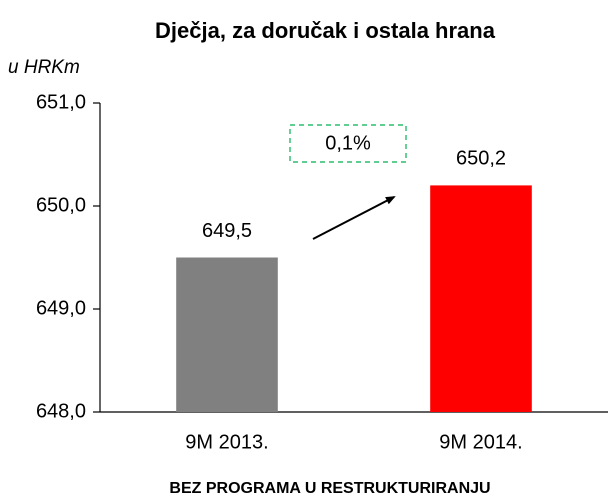  I want to click on x-tick-label: 9M 2013., so click(226, 442).